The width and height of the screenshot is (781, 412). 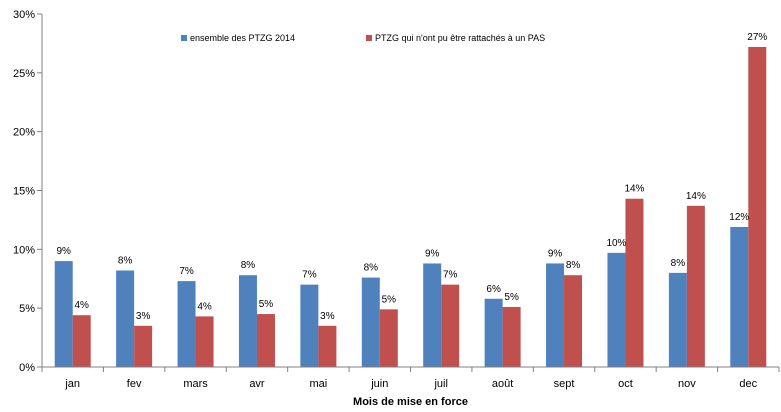 What do you see at coordinates (493, 289) in the screenshot?
I see `data-label: 6%` at bounding box center [493, 289].